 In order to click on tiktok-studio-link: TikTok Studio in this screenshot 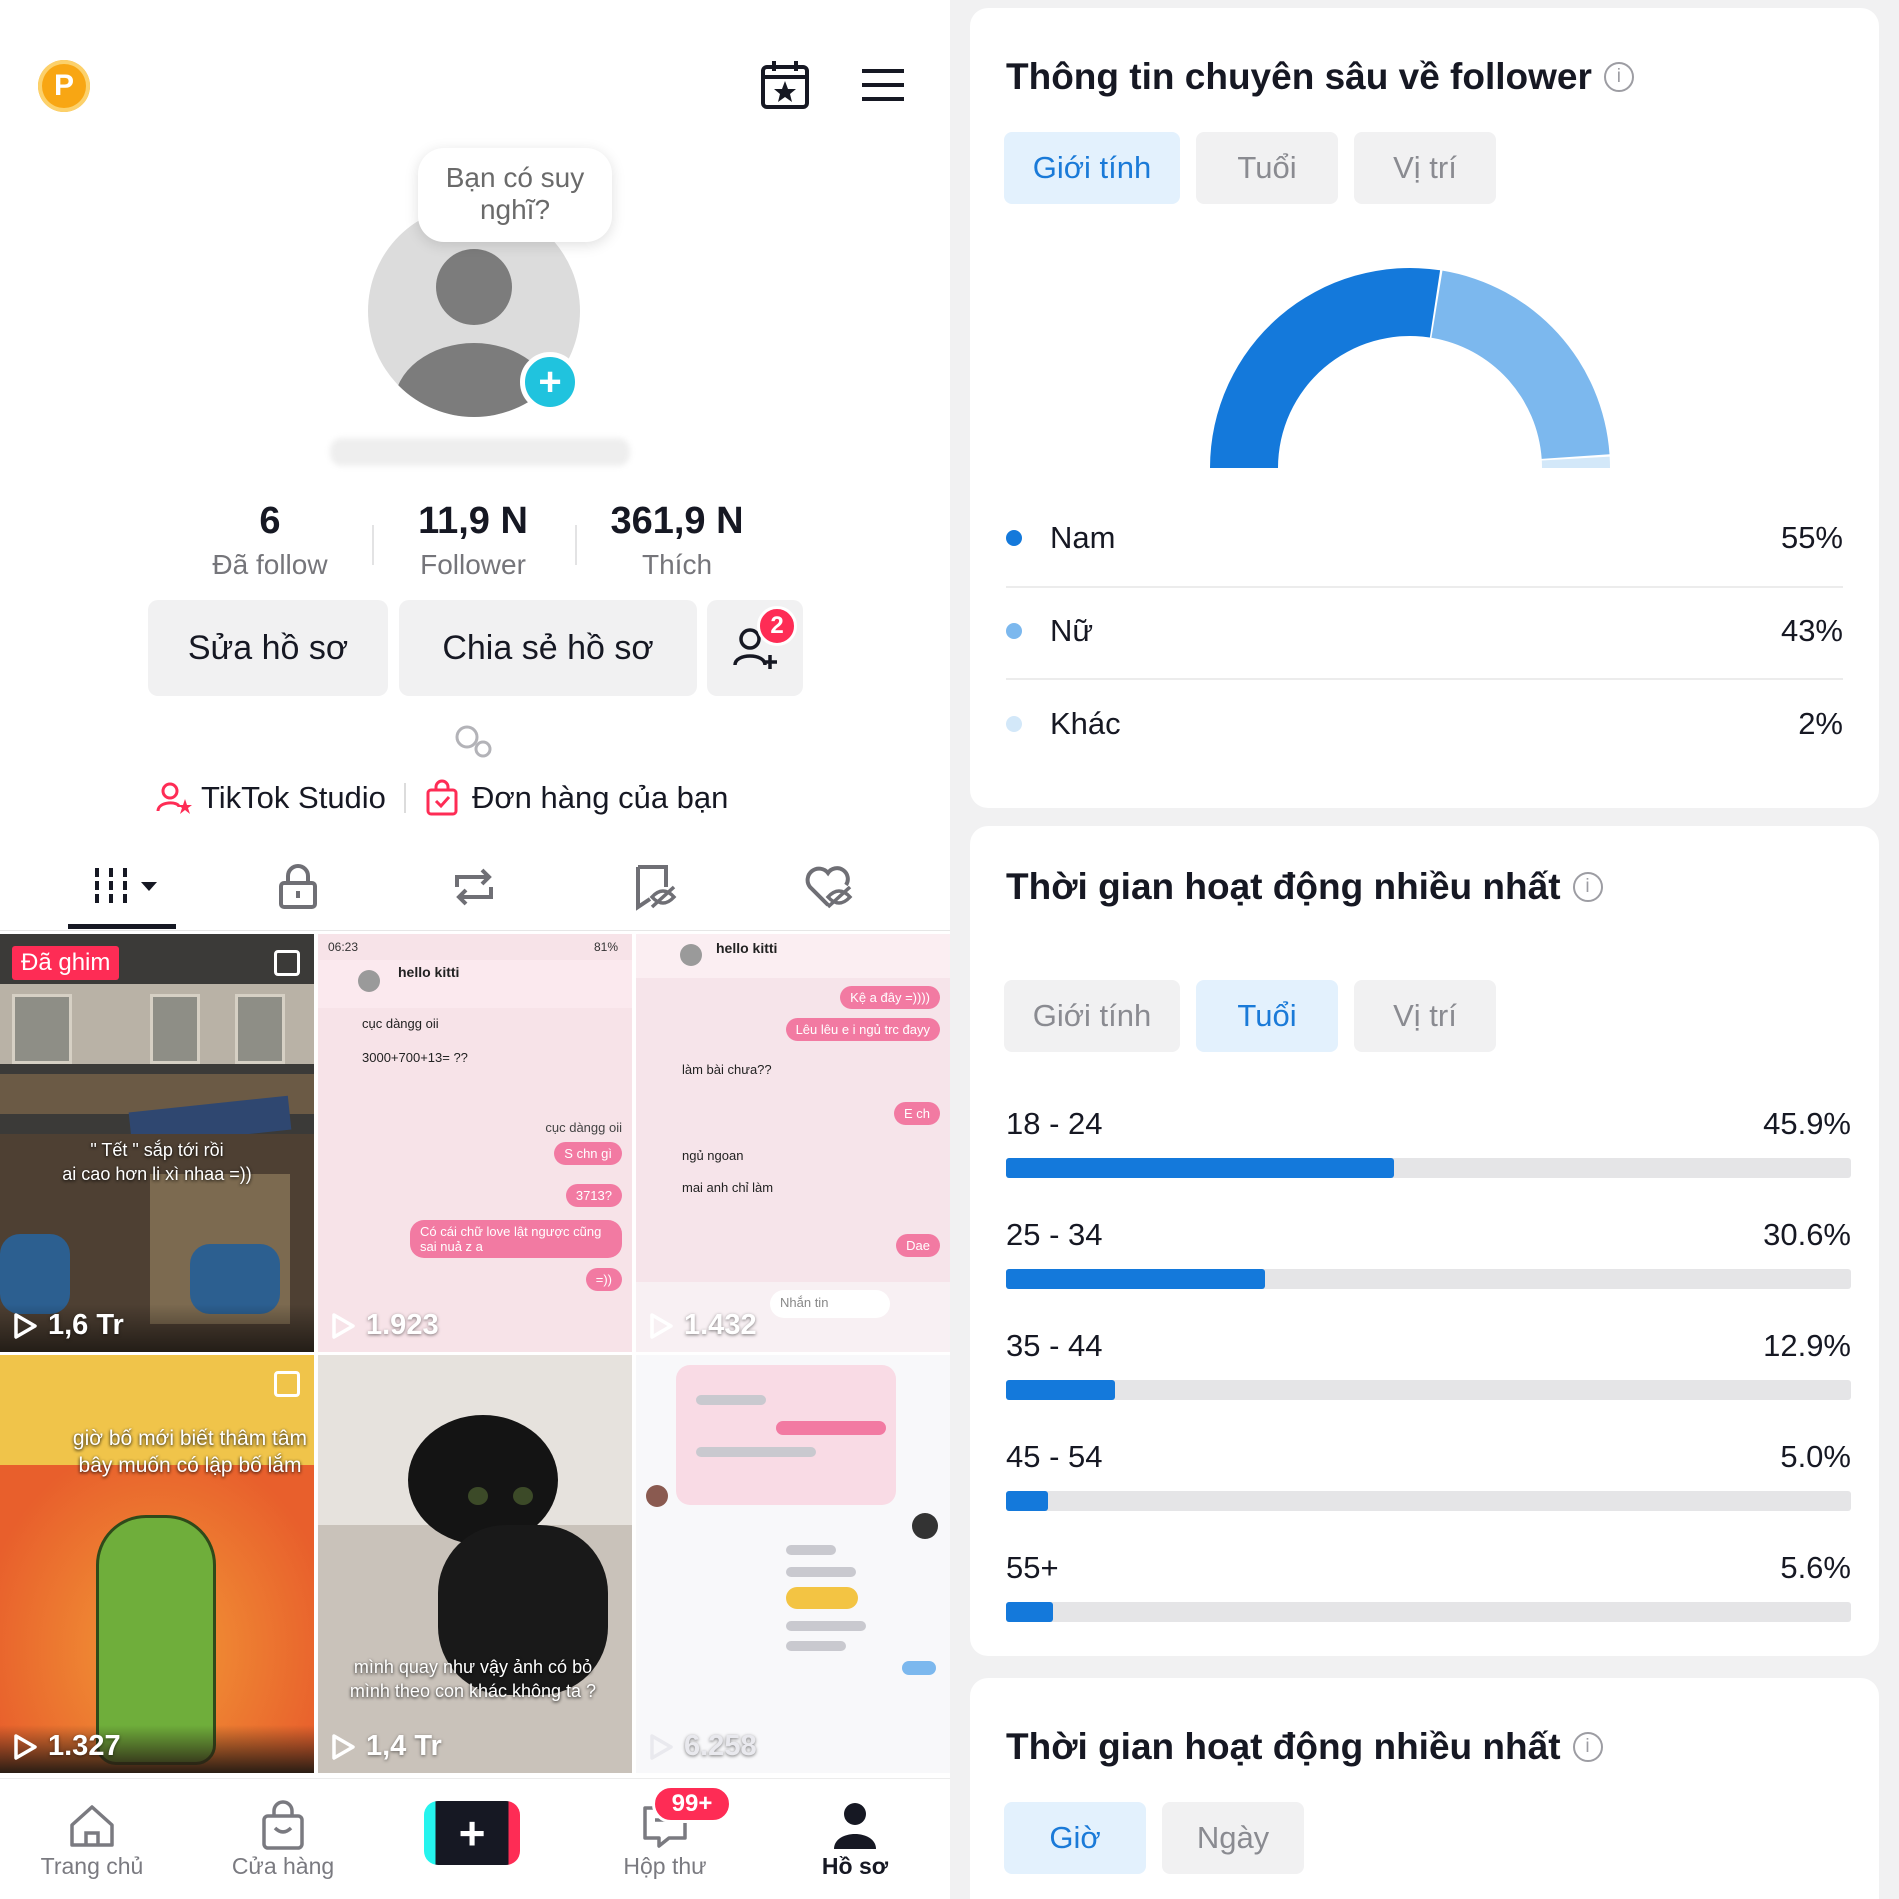, I will do `click(270, 798)`.